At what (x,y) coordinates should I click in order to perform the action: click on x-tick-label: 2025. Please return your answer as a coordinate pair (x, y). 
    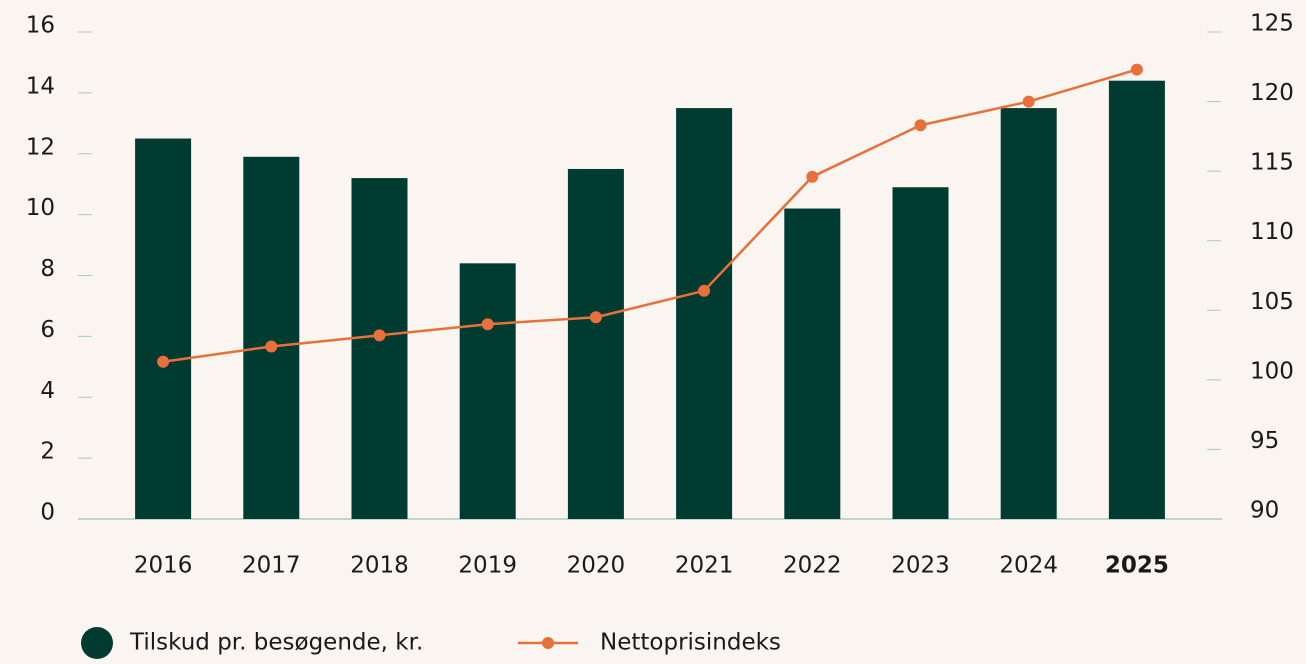
    Looking at the image, I should click on (1137, 566).